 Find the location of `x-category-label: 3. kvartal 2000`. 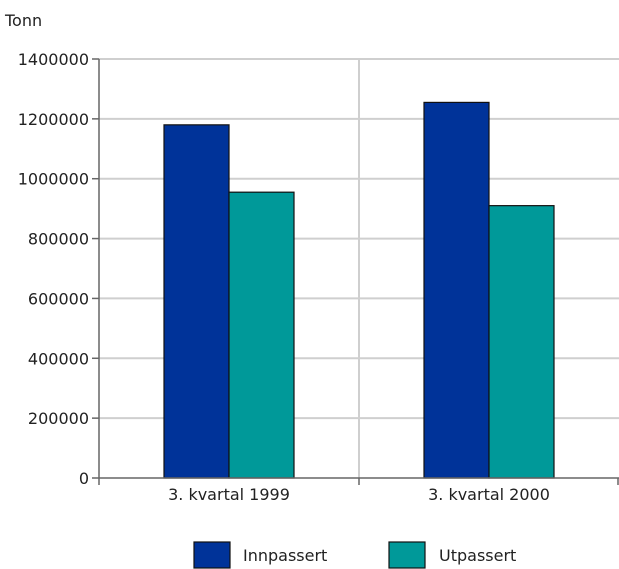

x-category-label: 3. kvartal 2000 is located at coordinates (489, 494).